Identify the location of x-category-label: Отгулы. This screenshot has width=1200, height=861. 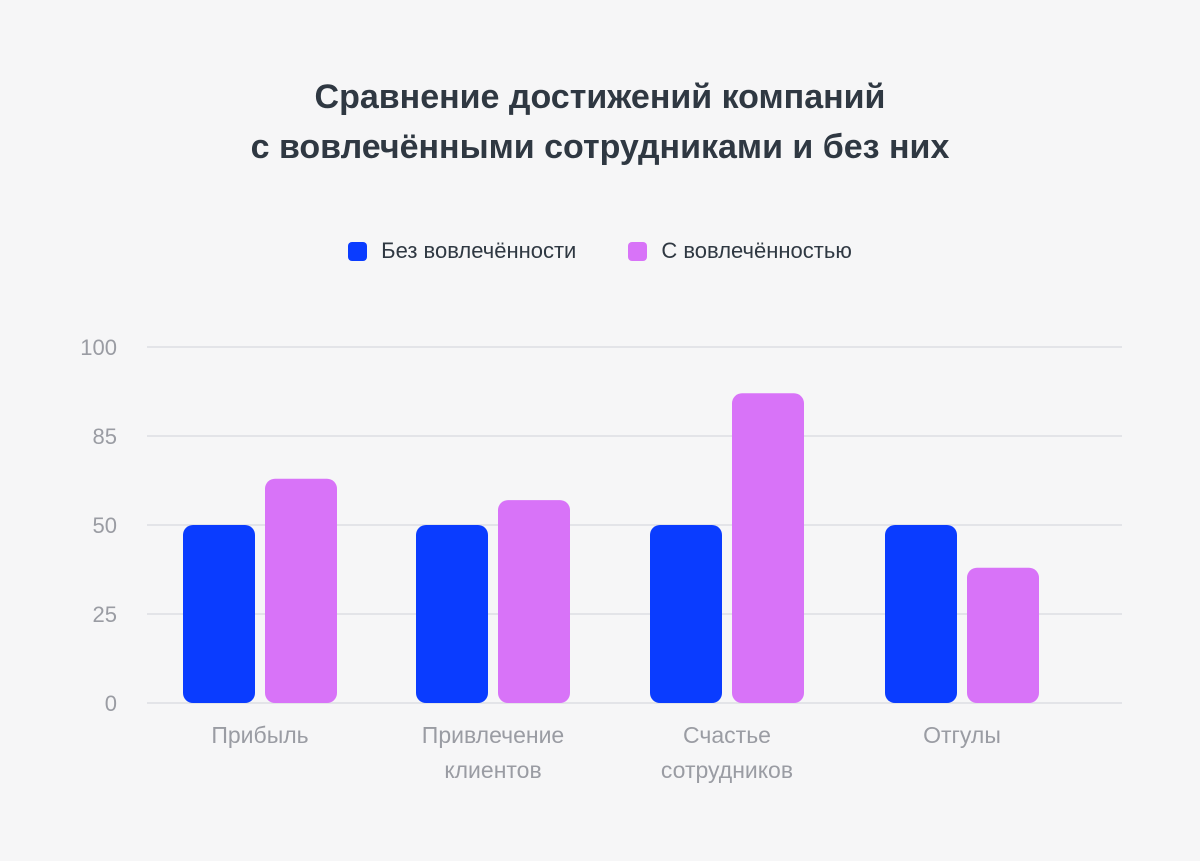
(962, 735).